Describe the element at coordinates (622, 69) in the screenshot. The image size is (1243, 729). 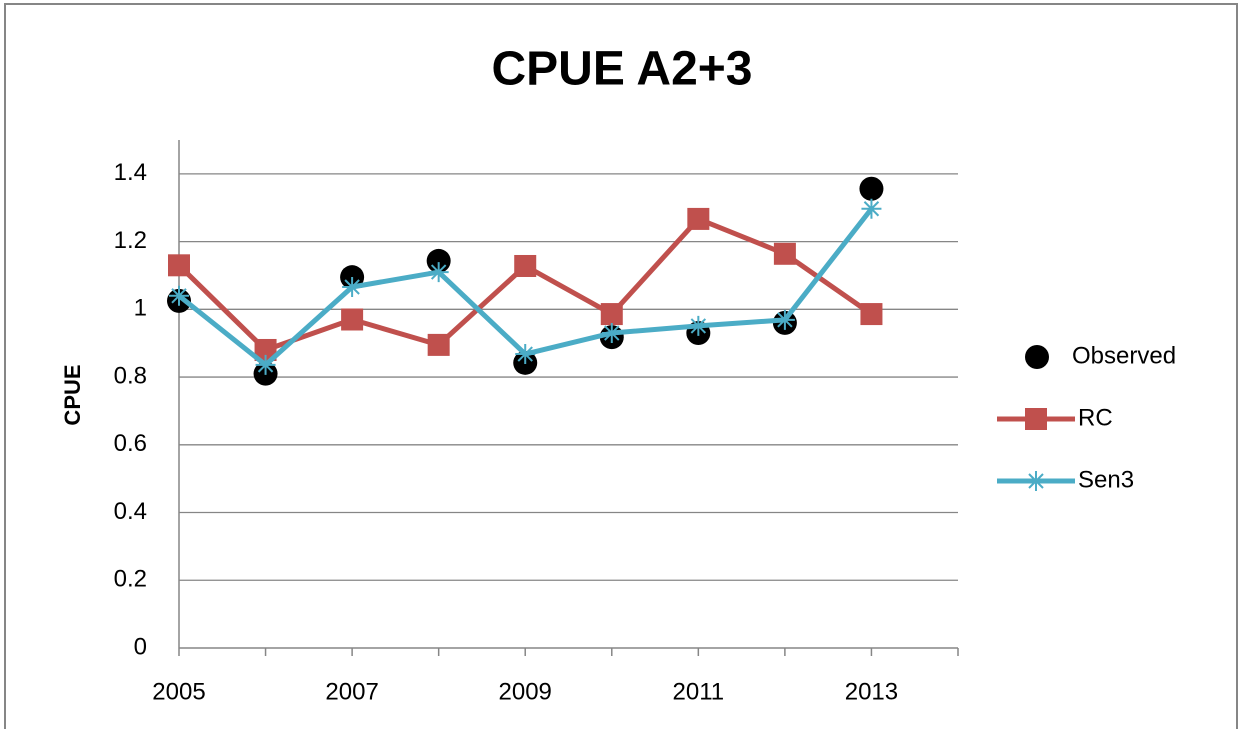
I see `chart-title: CPUE A2+3` at that location.